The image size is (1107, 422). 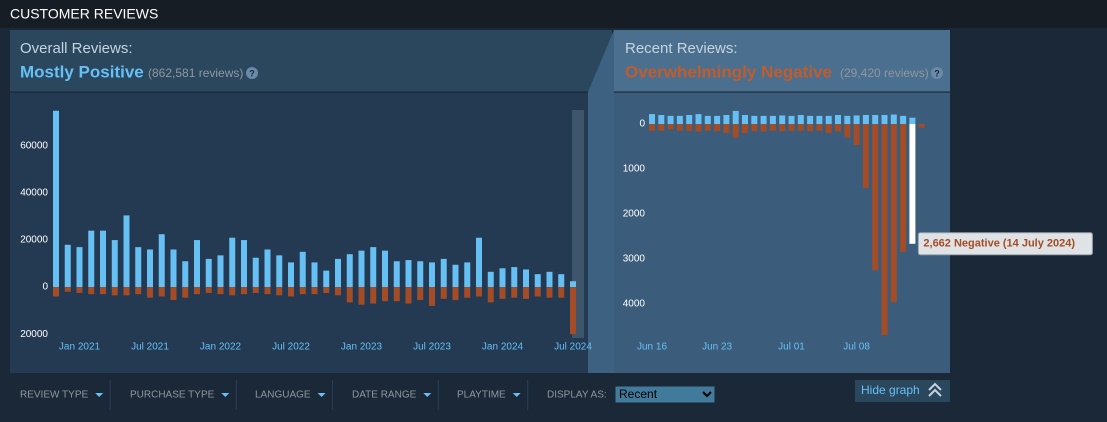 What do you see at coordinates (45, 287) in the screenshot?
I see `y-tick-label: 0` at bounding box center [45, 287].